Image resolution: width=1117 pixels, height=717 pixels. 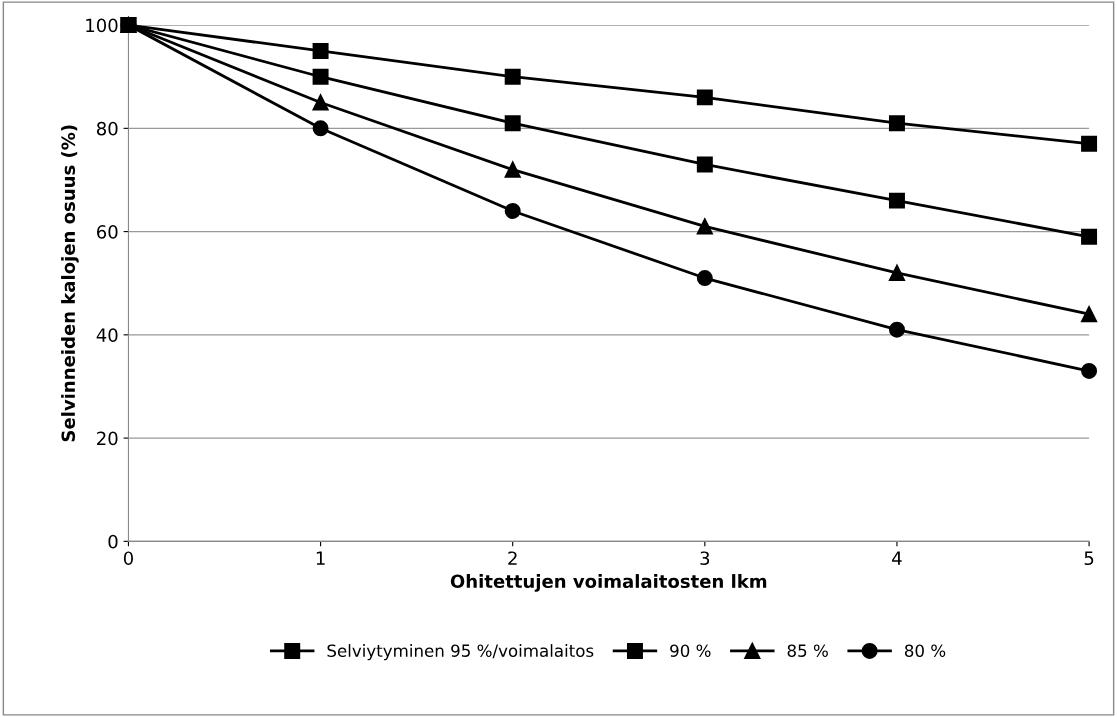 What do you see at coordinates (608, 583) in the screenshot?
I see `x-axis-title: Ohitettujen voimalaitosten lkm` at bounding box center [608, 583].